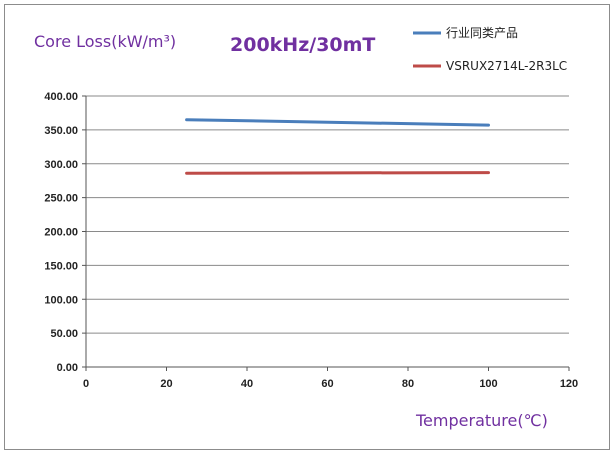  I want to click on chart-title: 200kHz/30mT, so click(302, 45).